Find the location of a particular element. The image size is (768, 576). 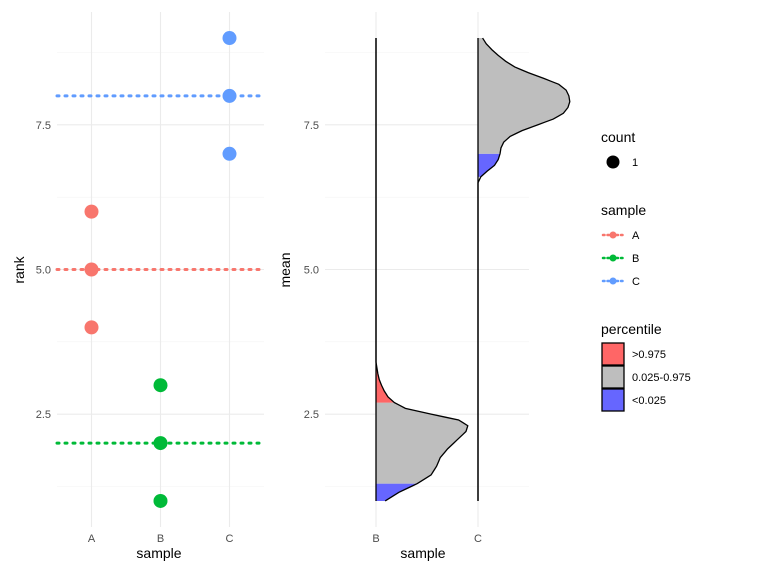

violin-B-region->0.975 is located at coordinates (385, 382).